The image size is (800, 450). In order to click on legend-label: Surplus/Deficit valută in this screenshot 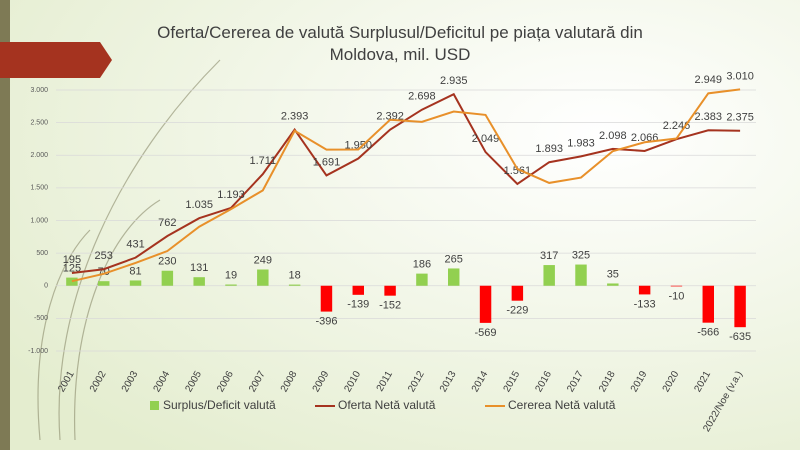, I will do `click(219, 405)`.